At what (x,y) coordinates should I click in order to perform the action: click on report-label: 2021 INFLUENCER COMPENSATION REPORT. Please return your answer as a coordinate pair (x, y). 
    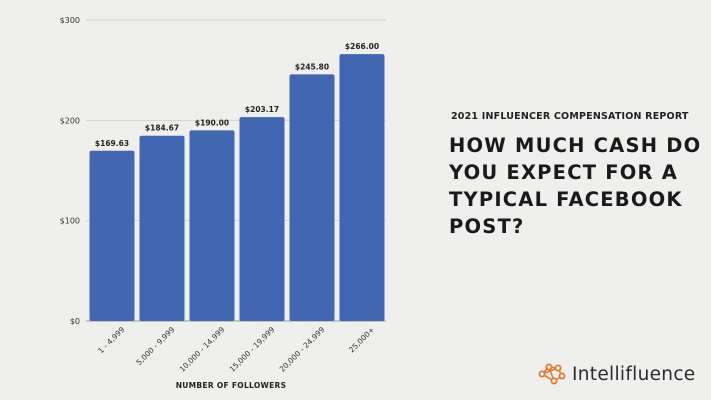
    Looking at the image, I should click on (570, 116).